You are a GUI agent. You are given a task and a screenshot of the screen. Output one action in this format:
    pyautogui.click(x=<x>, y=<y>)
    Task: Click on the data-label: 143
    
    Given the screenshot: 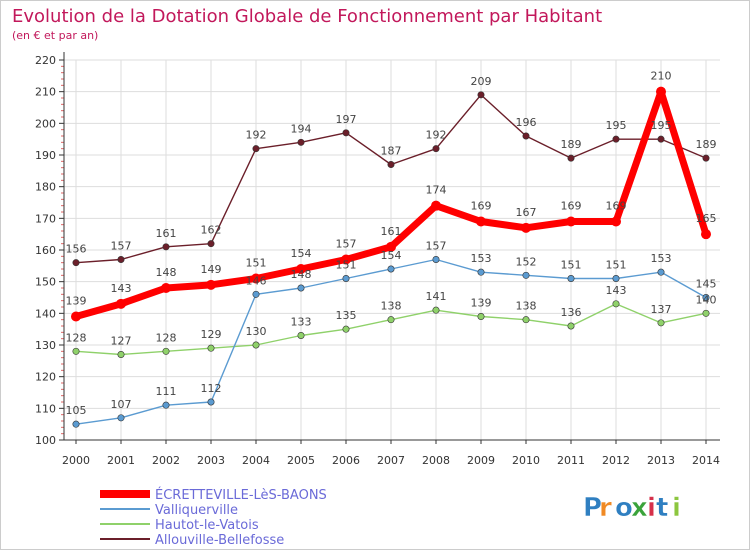 What is the action you would take?
    pyautogui.click(x=121, y=288)
    